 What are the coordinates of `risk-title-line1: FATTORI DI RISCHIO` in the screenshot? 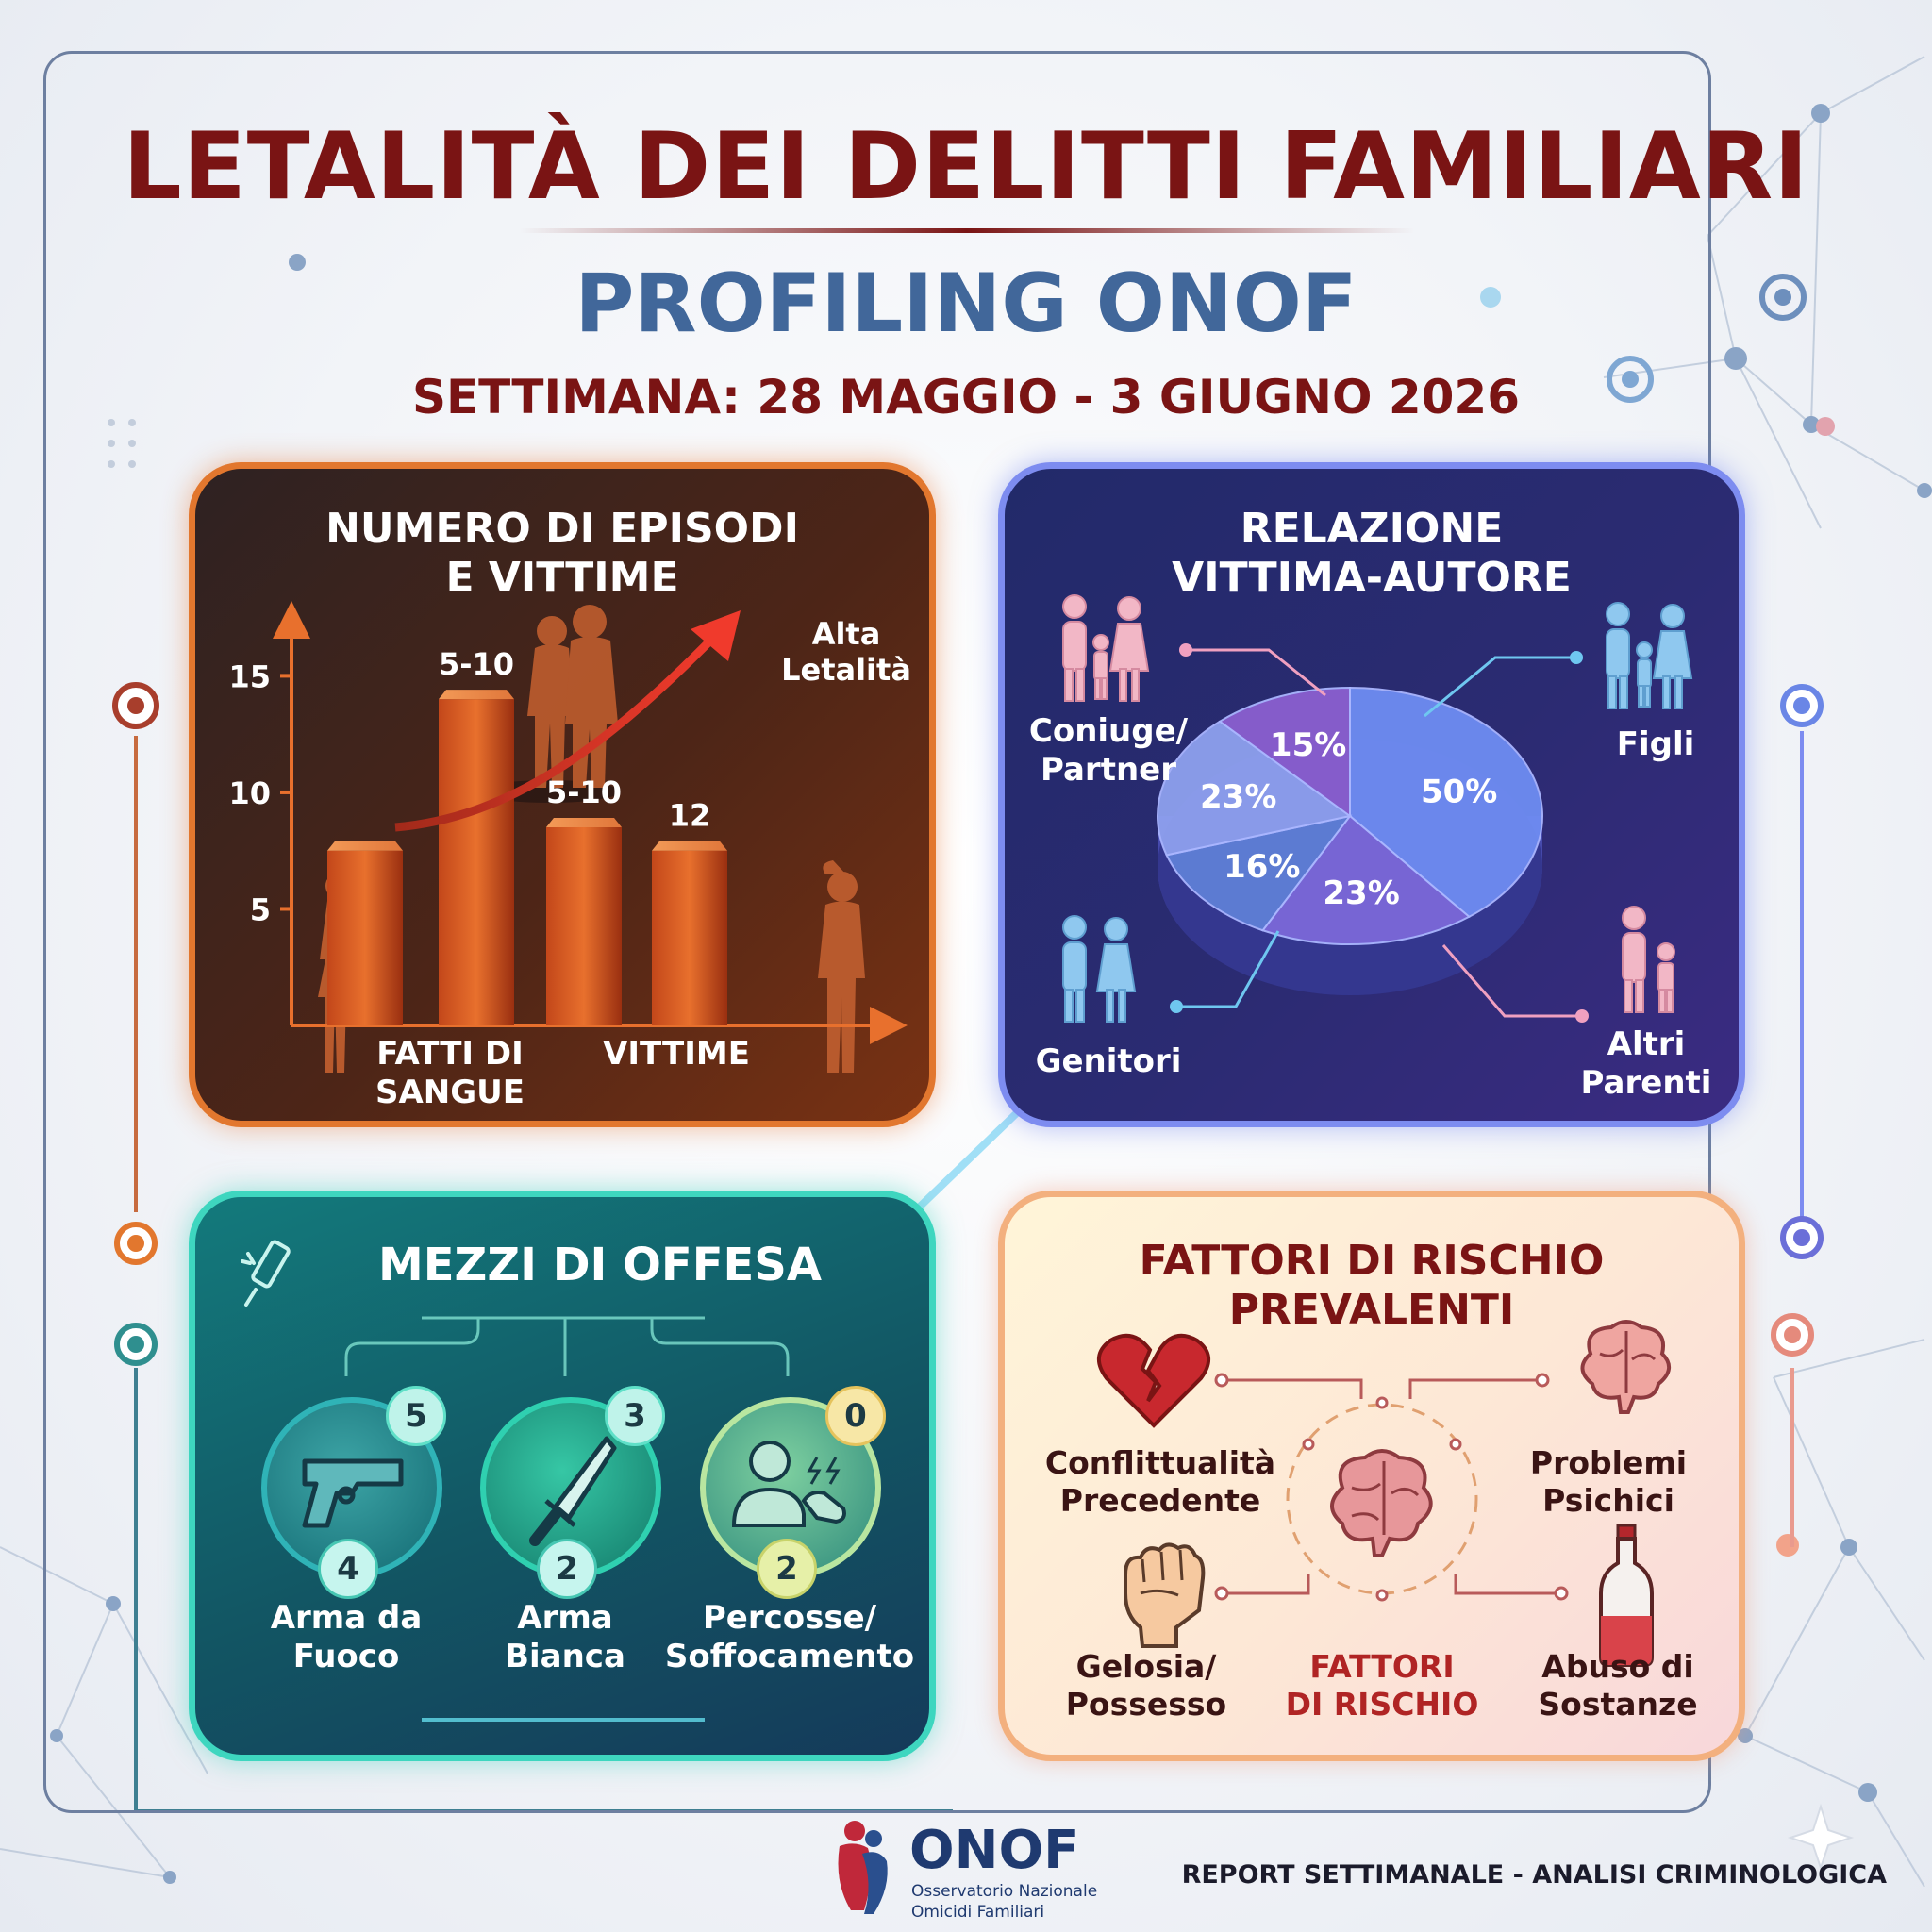 It's located at (1372, 1261).